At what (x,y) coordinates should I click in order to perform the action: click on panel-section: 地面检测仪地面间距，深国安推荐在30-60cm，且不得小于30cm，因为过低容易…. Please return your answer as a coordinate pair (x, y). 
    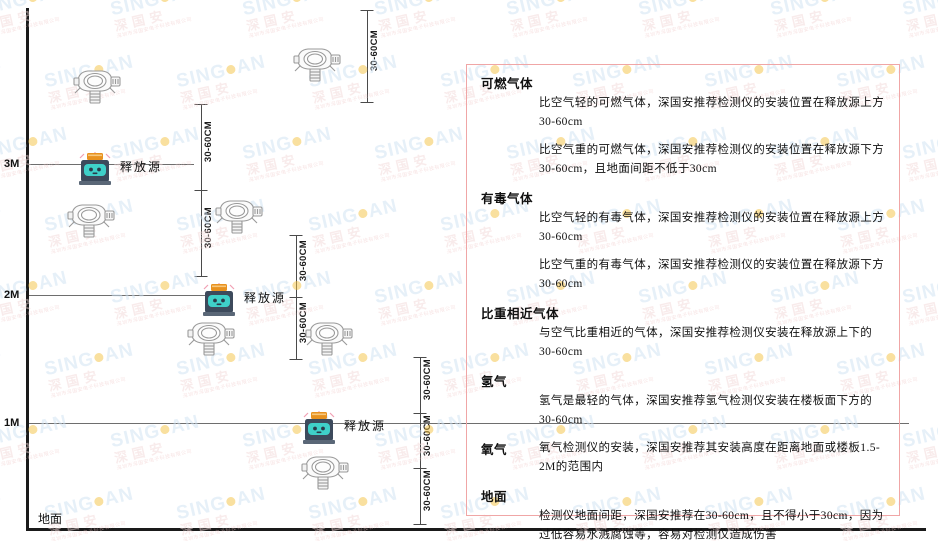
    Looking at the image, I should click on (683, 513).